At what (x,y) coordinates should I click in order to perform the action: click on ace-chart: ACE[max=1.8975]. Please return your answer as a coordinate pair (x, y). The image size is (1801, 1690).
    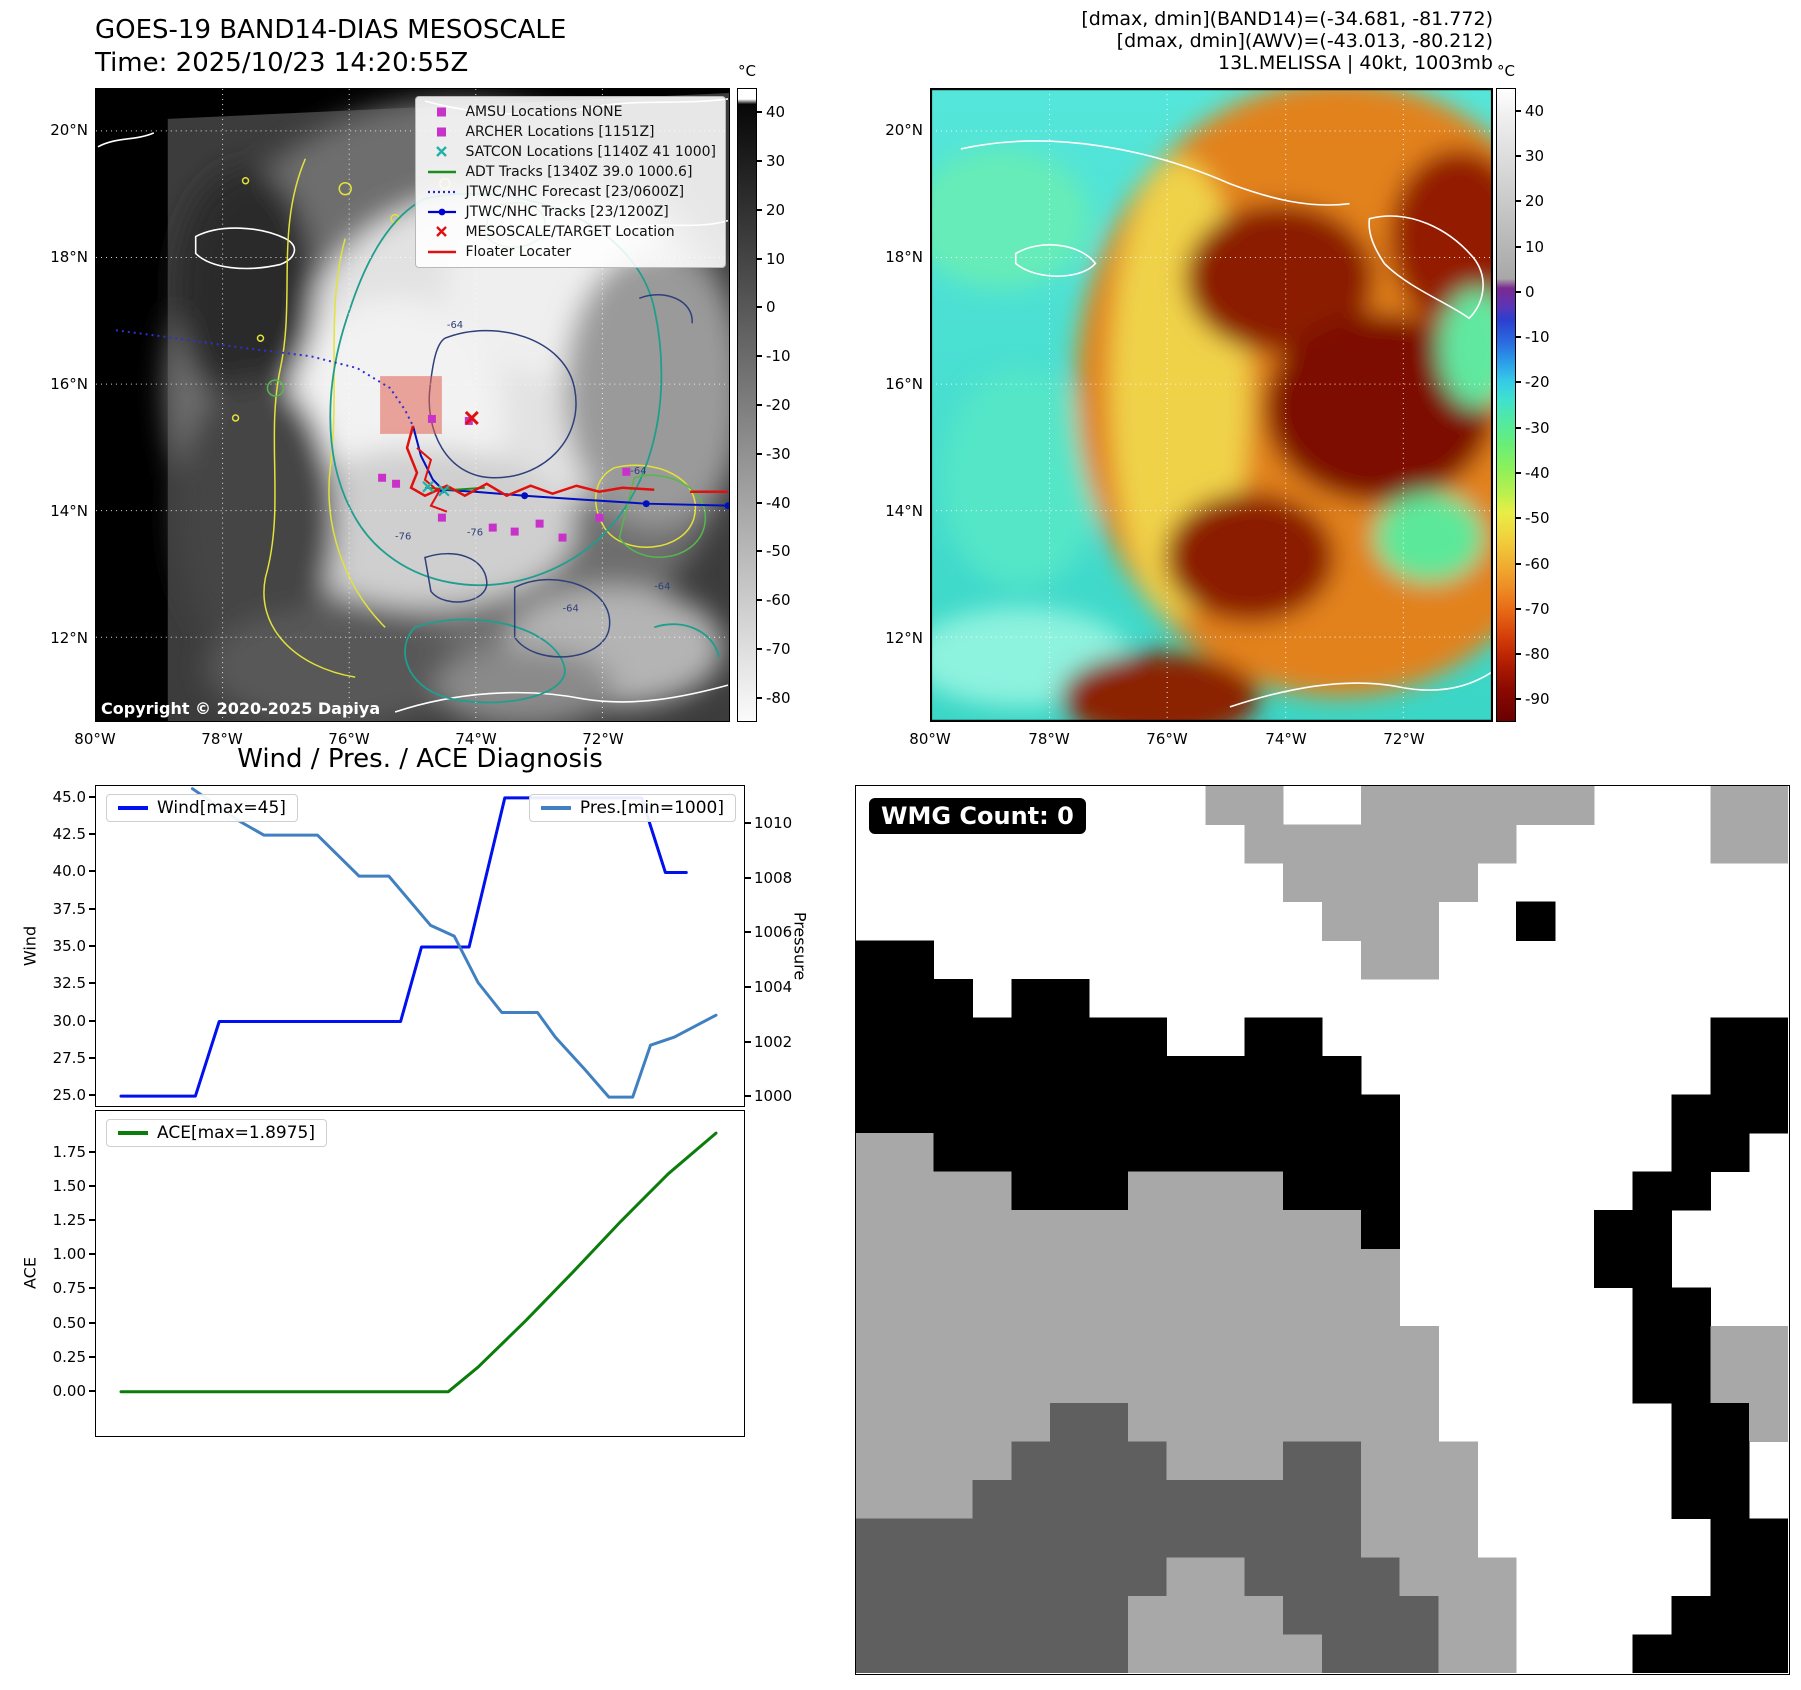
    Looking at the image, I should click on (420, 1273).